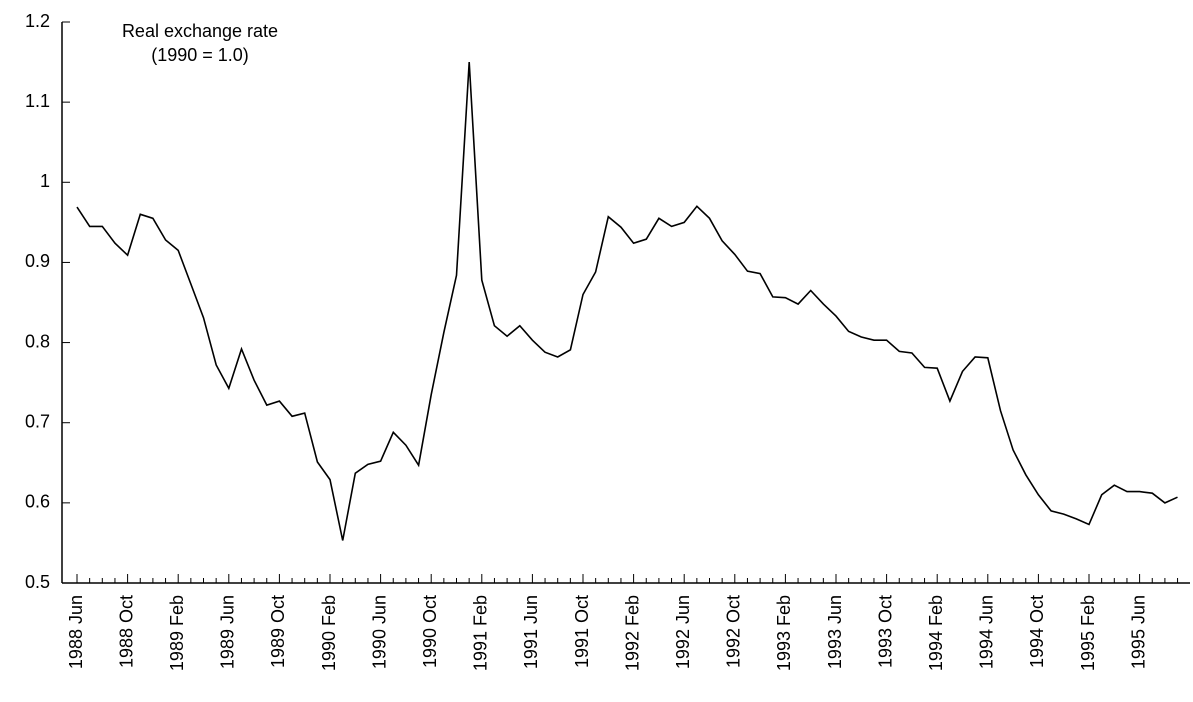 Image resolution: width=1193 pixels, height=702 pixels. What do you see at coordinates (37, 421) in the screenshot?
I see `y-tick-label: 0.7` at bounding box center [37, 421].